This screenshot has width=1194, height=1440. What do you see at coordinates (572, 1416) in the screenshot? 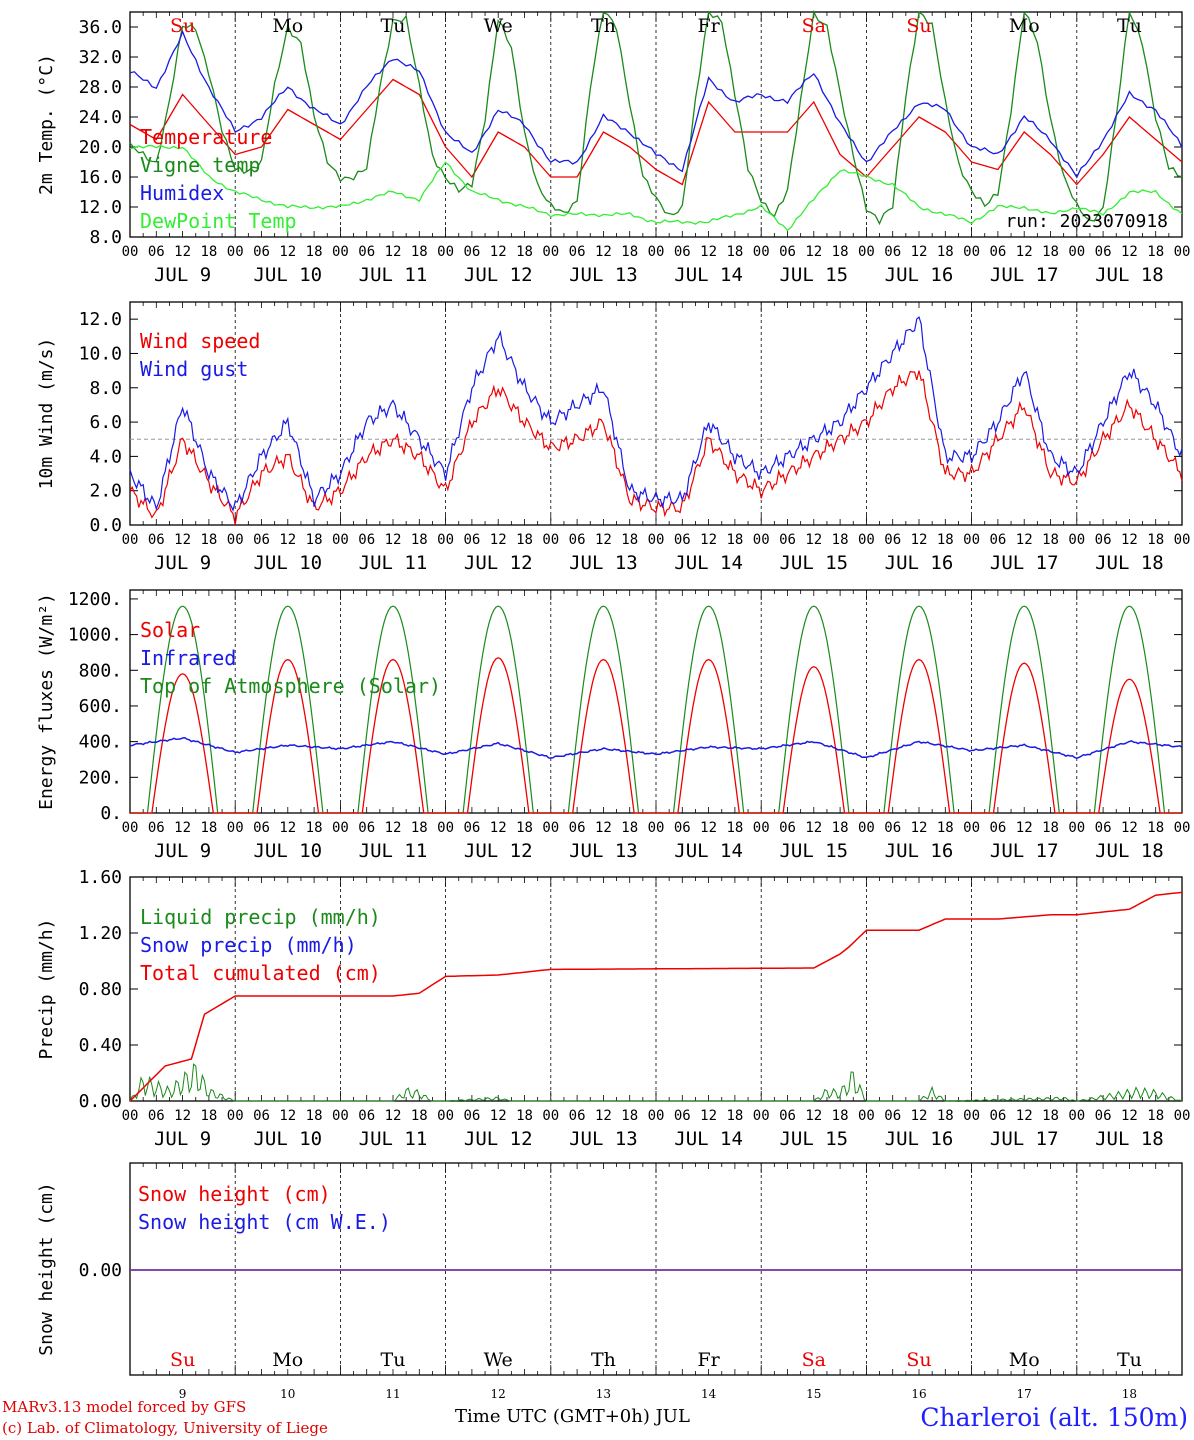
I see `time-axis-label: Time UTC (GMT+0h) JUL` at bounding box center [572, 1416].